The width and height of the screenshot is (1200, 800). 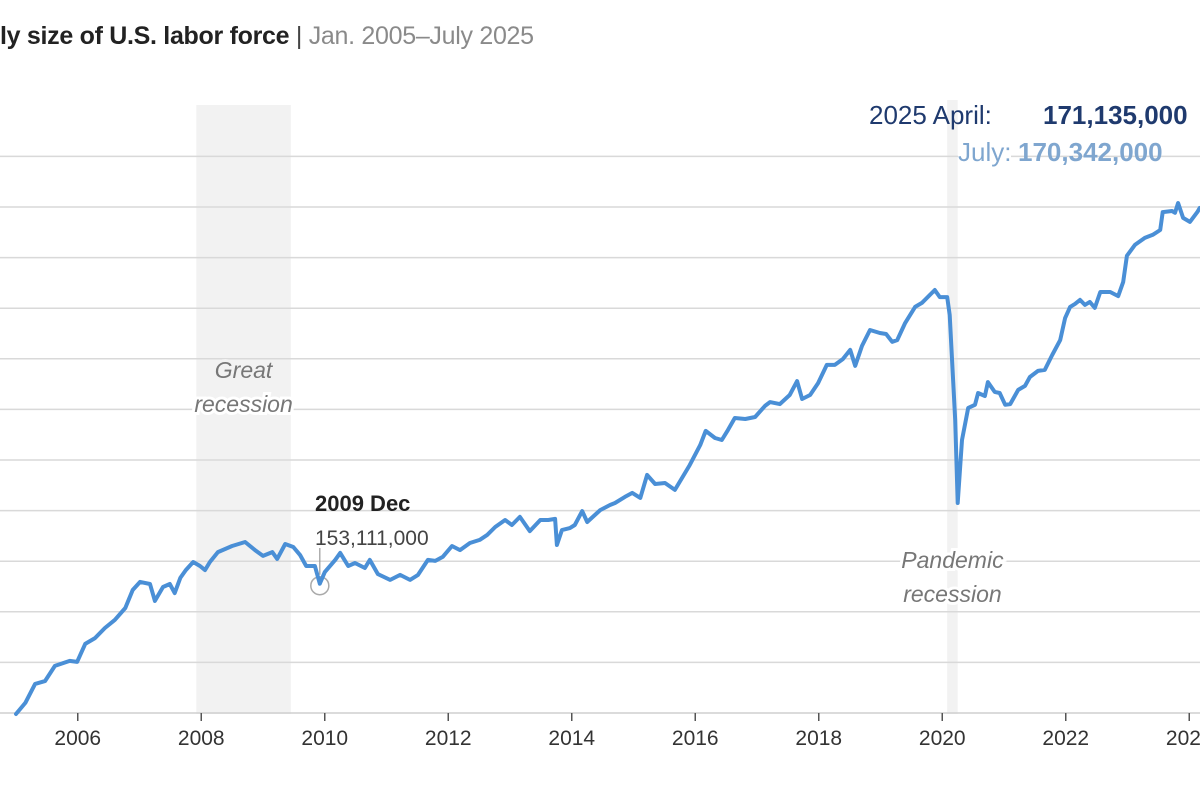 I want to click on july-label: July:, so click(x=985, y=152).